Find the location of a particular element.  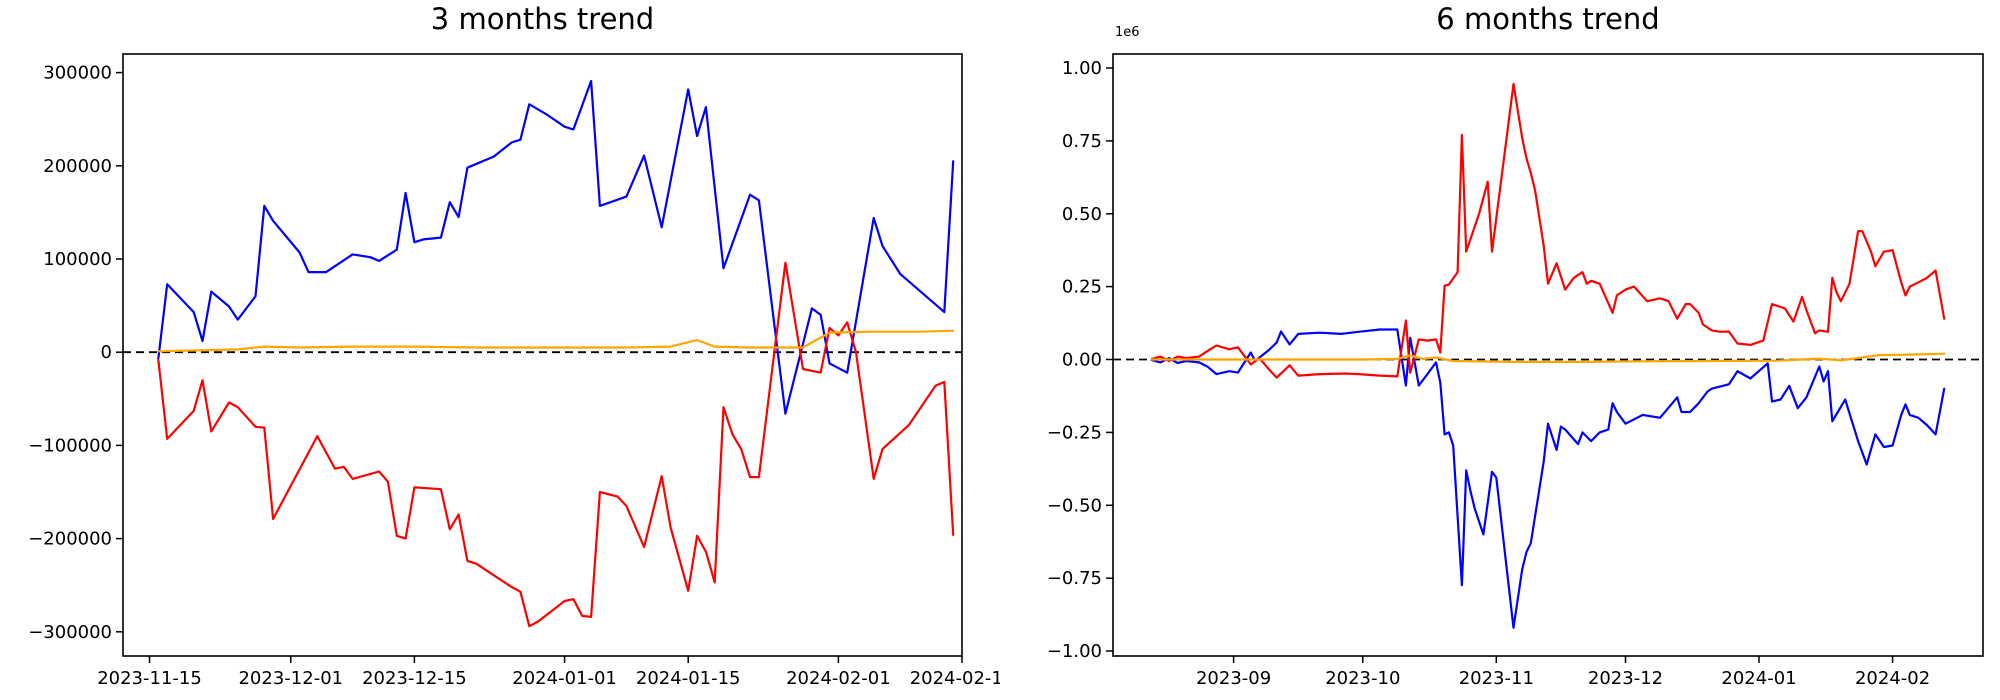

x-tick-label: 2024-02-15 is located at coordinates (955, 678).